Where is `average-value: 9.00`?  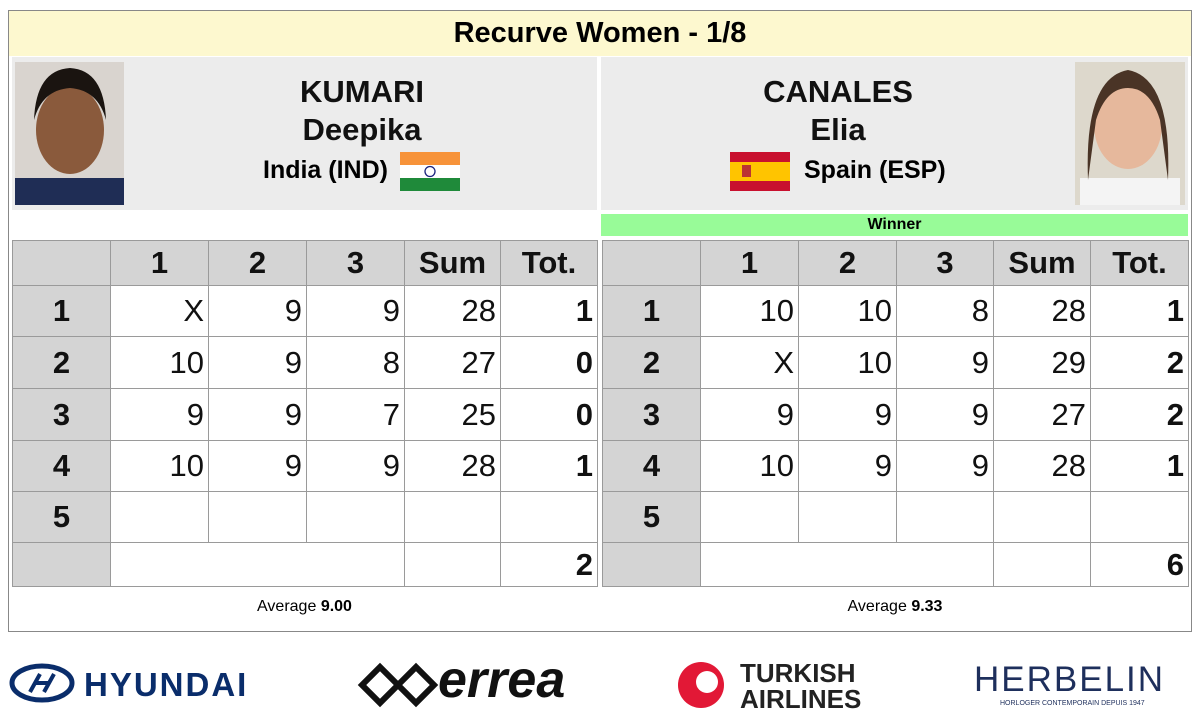
average-value: 9.00 is located at coordinates (336, 606).